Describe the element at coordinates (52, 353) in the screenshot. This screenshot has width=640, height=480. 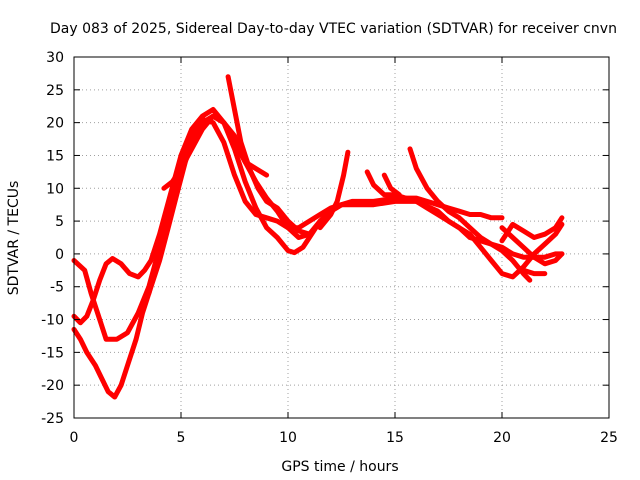
I see `y-tick-label: -15` at that location.